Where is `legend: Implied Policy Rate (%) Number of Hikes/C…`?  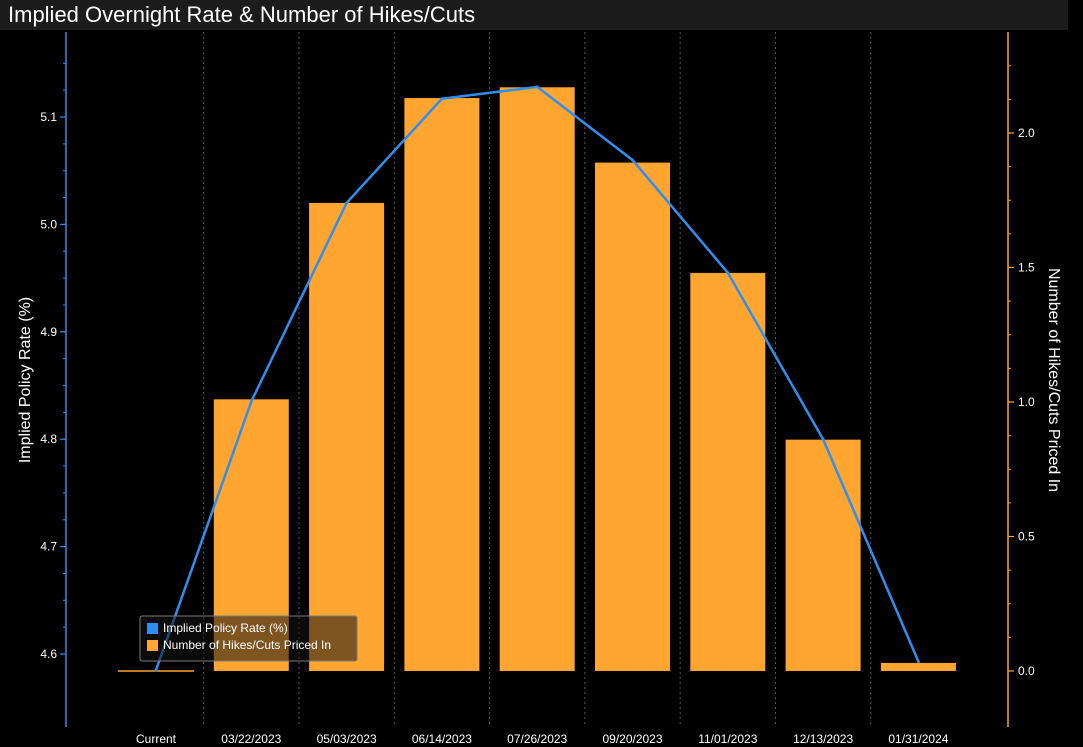 legend: Implied Policy Rate (%) Number of Hikes/C… is located at coordinates (248, 638).